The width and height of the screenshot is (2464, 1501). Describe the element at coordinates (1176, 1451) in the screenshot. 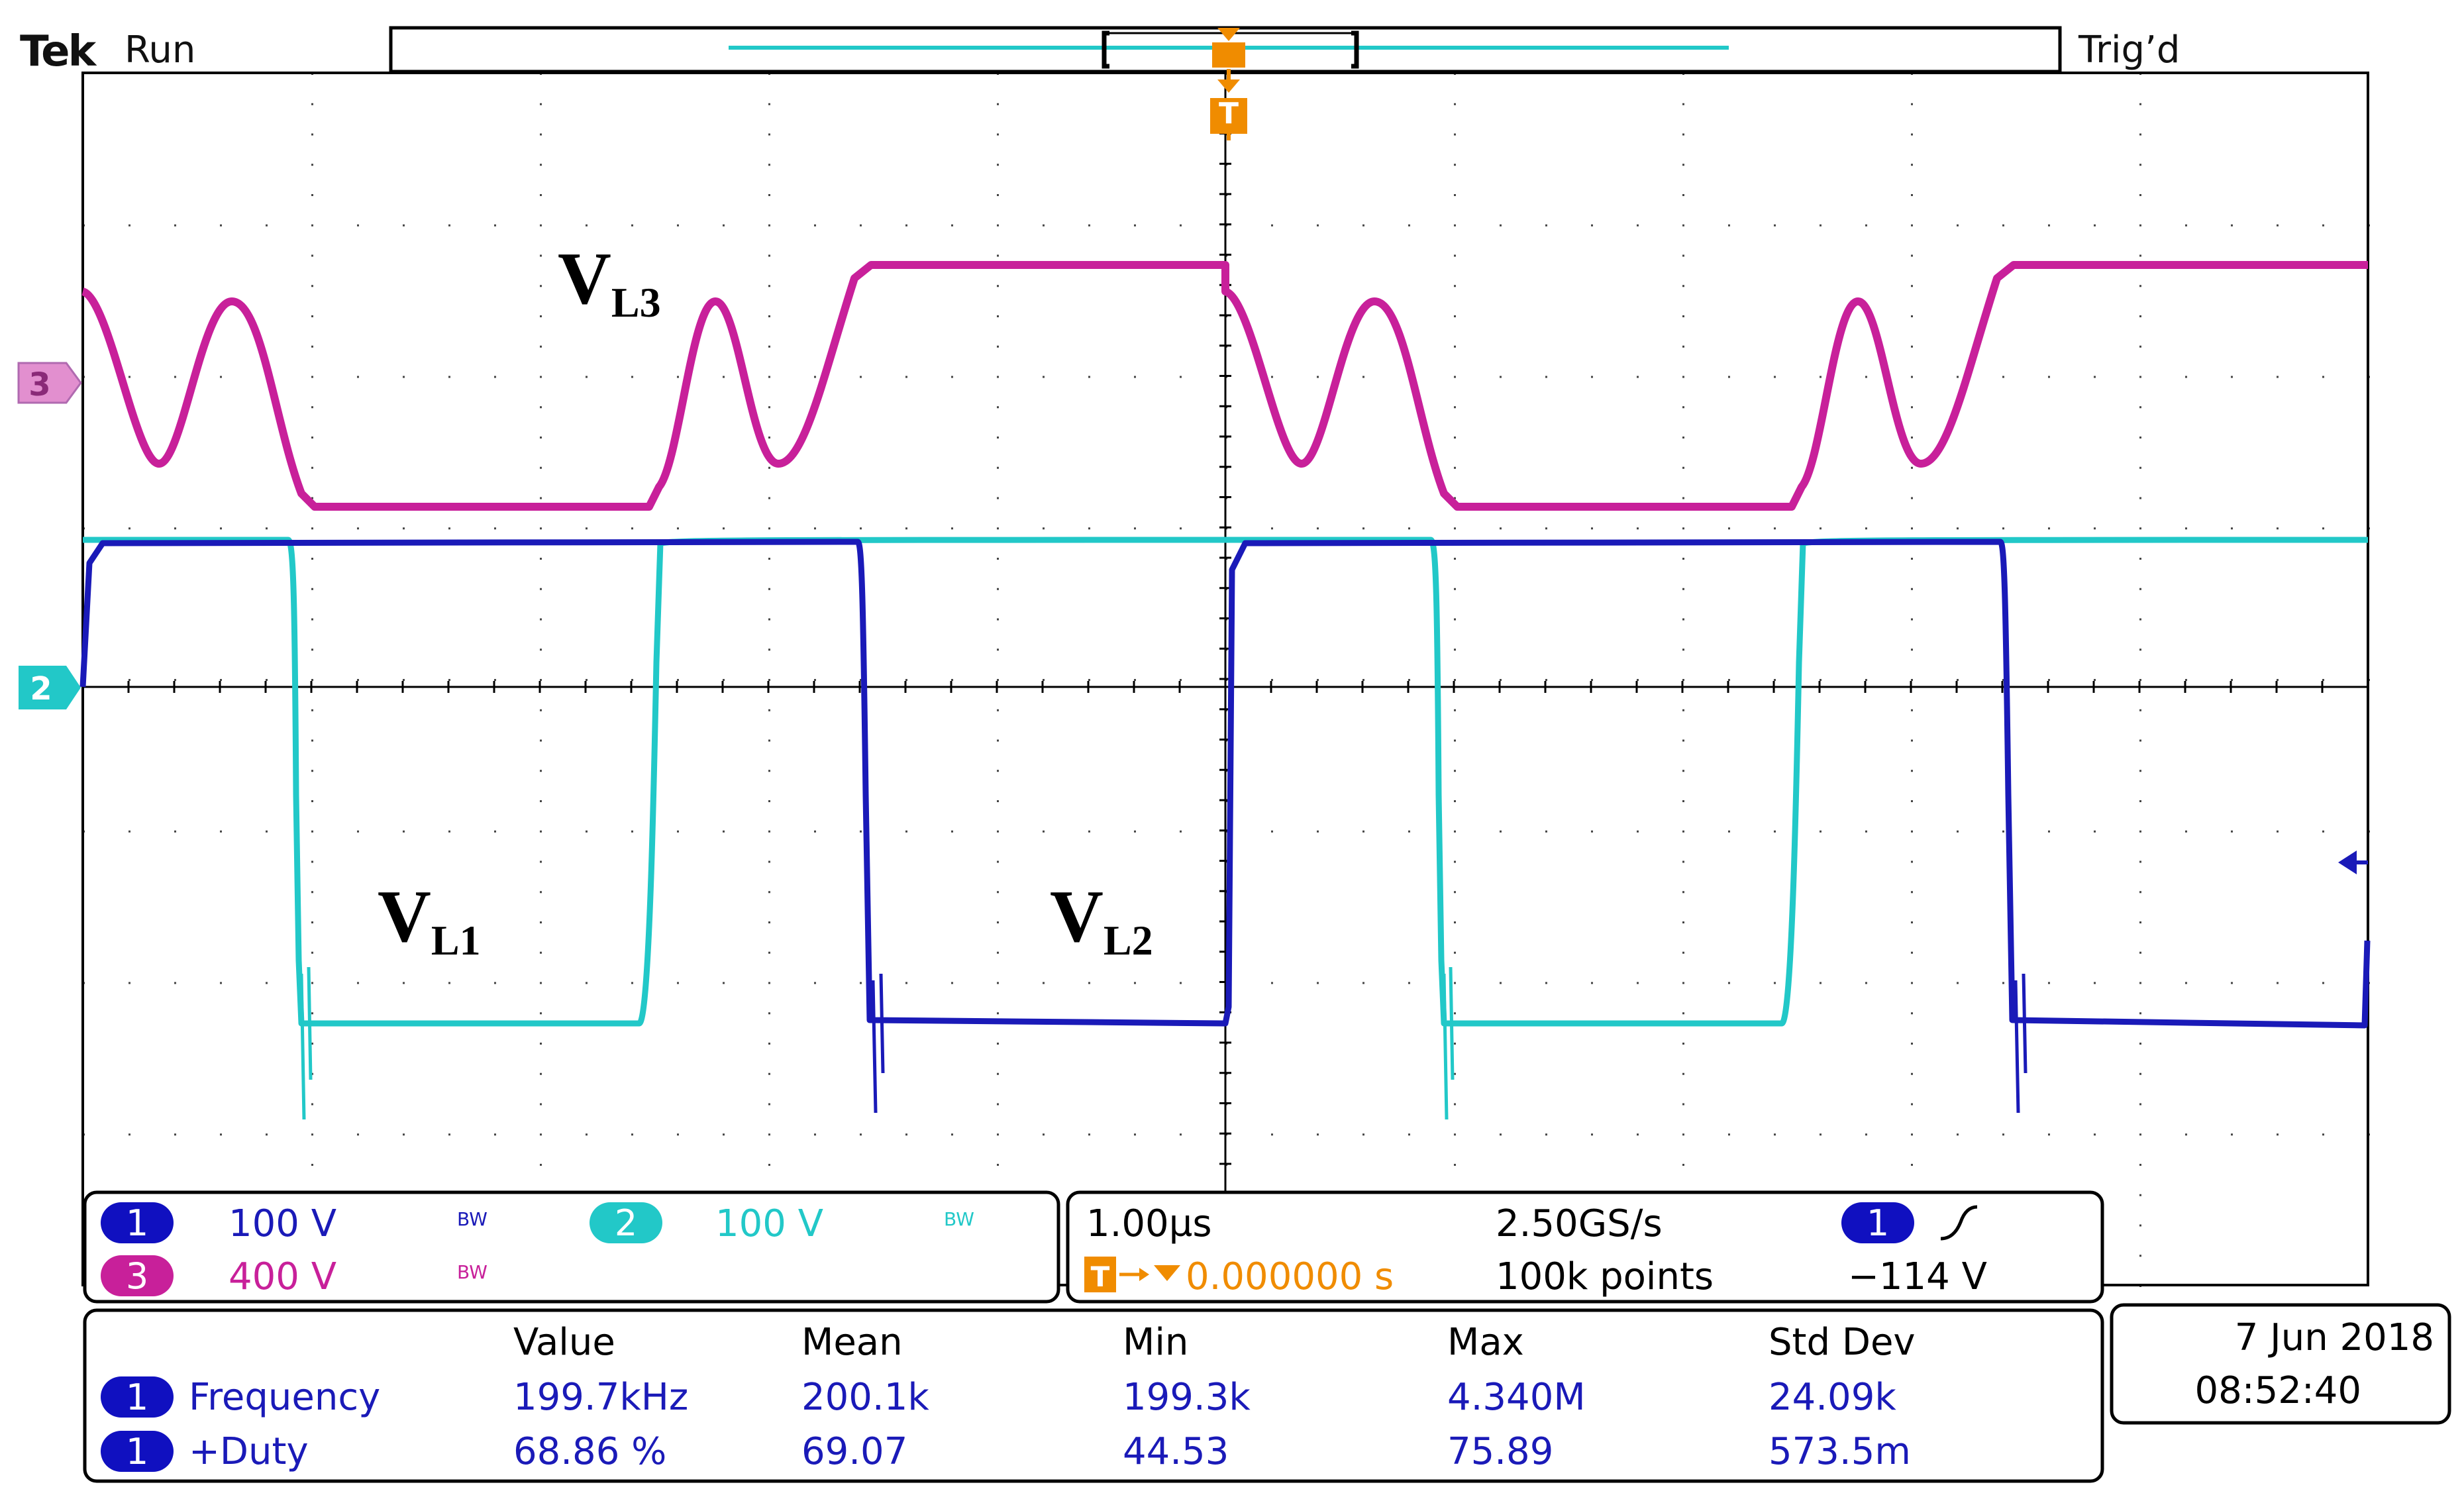

I see `svg-text: 44.53` at that location.